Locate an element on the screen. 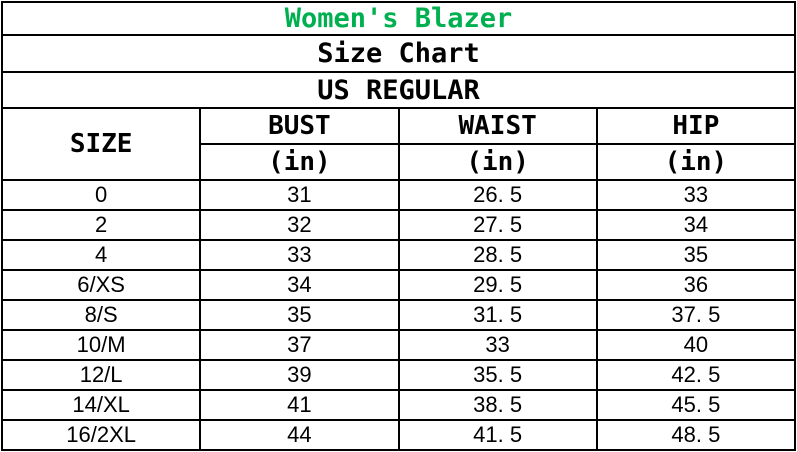 This screenshot has height=452, width=797. sizing-standard: US REGULAR is located at coordinates (398, 90).